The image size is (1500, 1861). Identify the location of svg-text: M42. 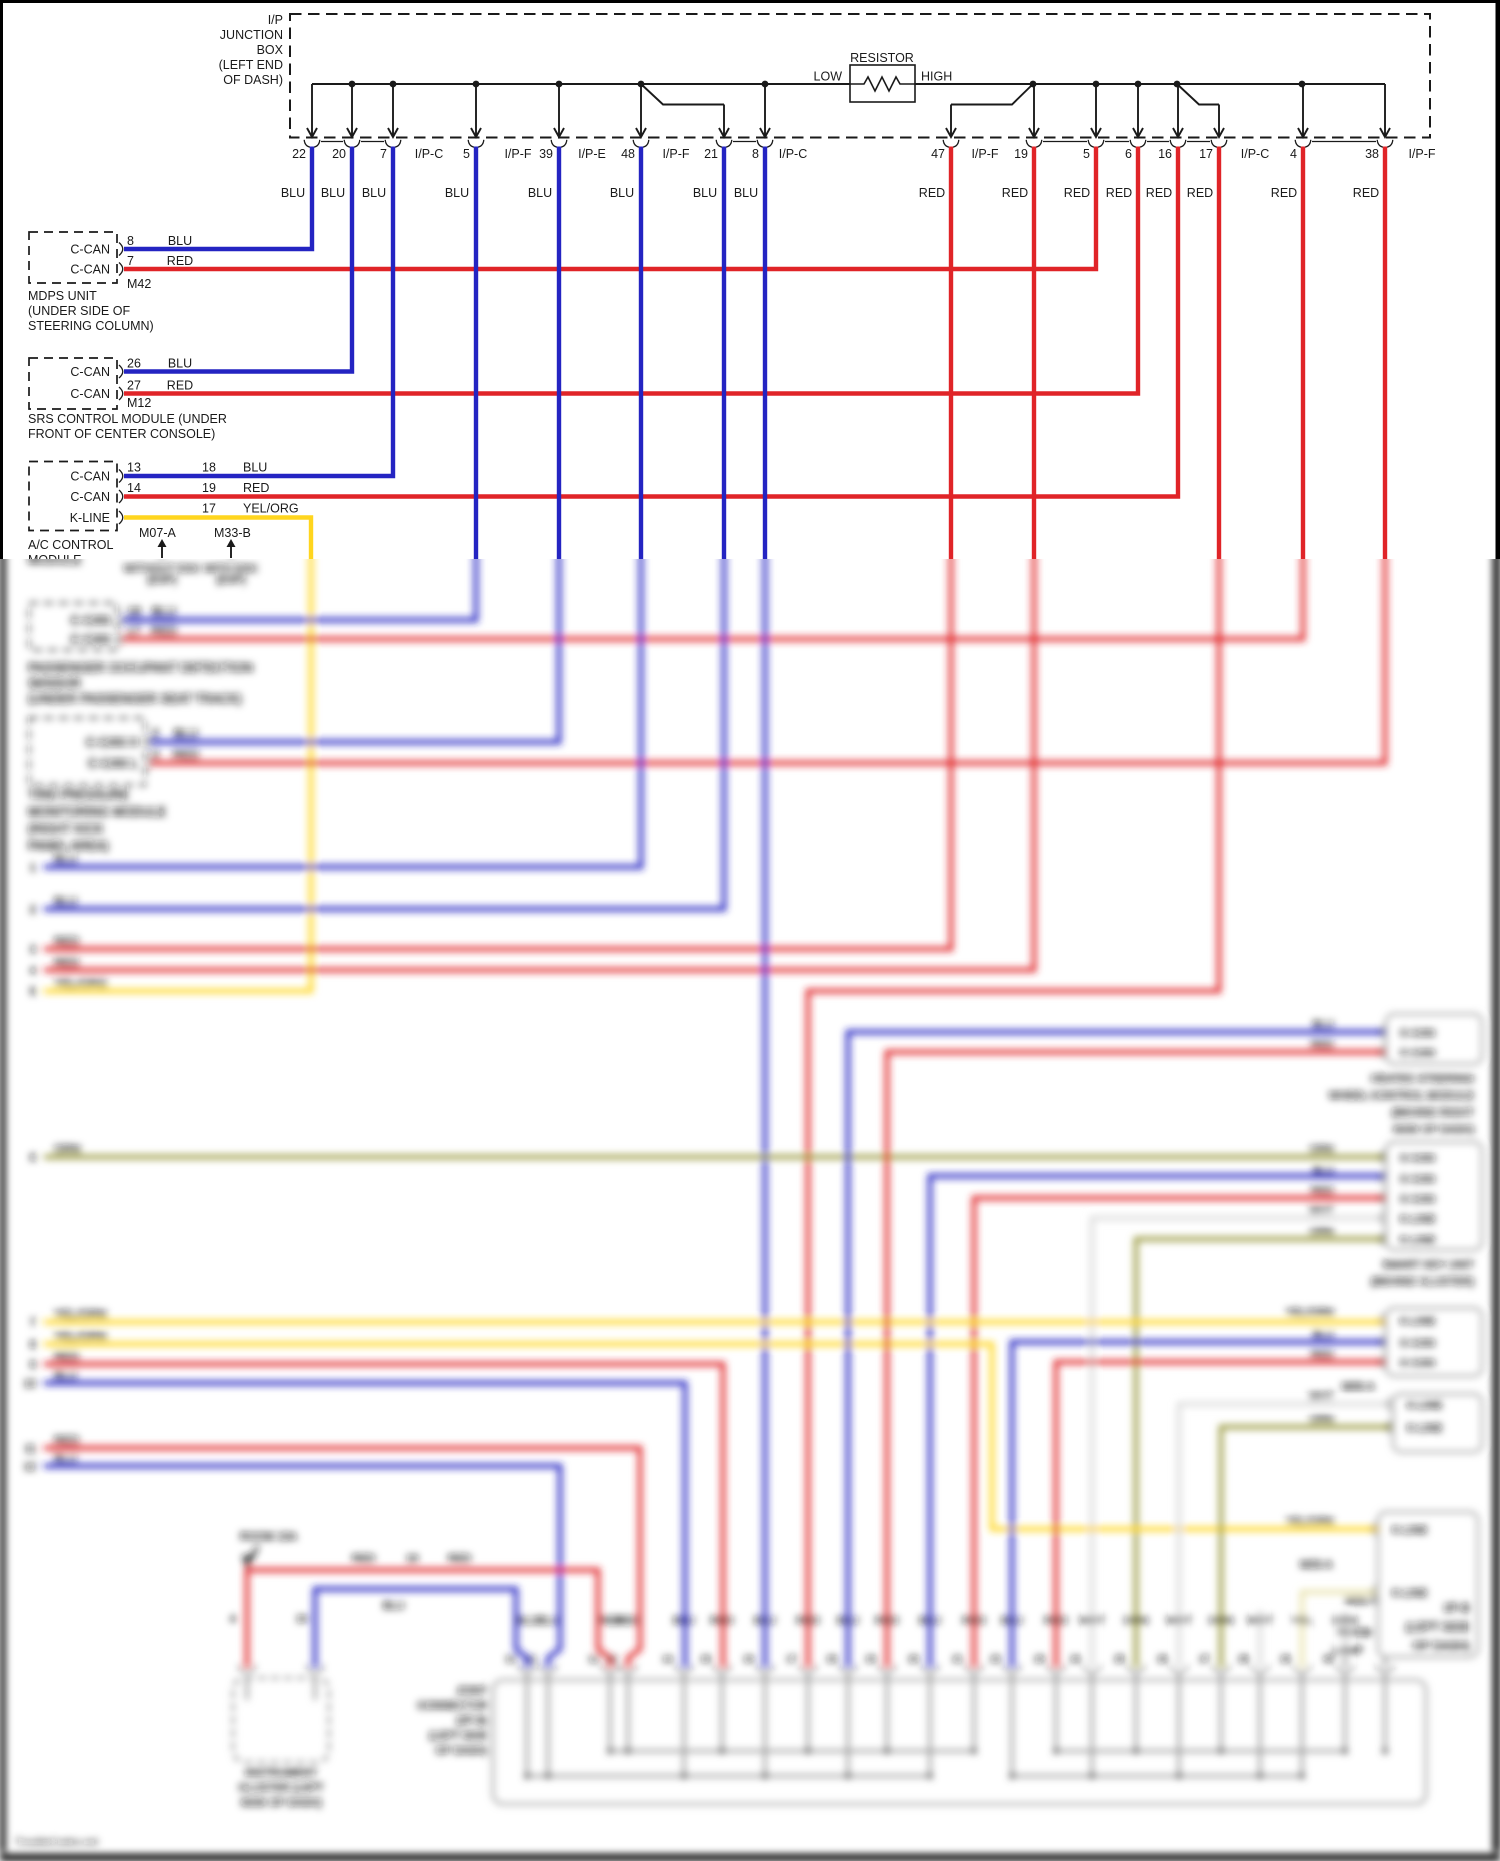
(139, 284).